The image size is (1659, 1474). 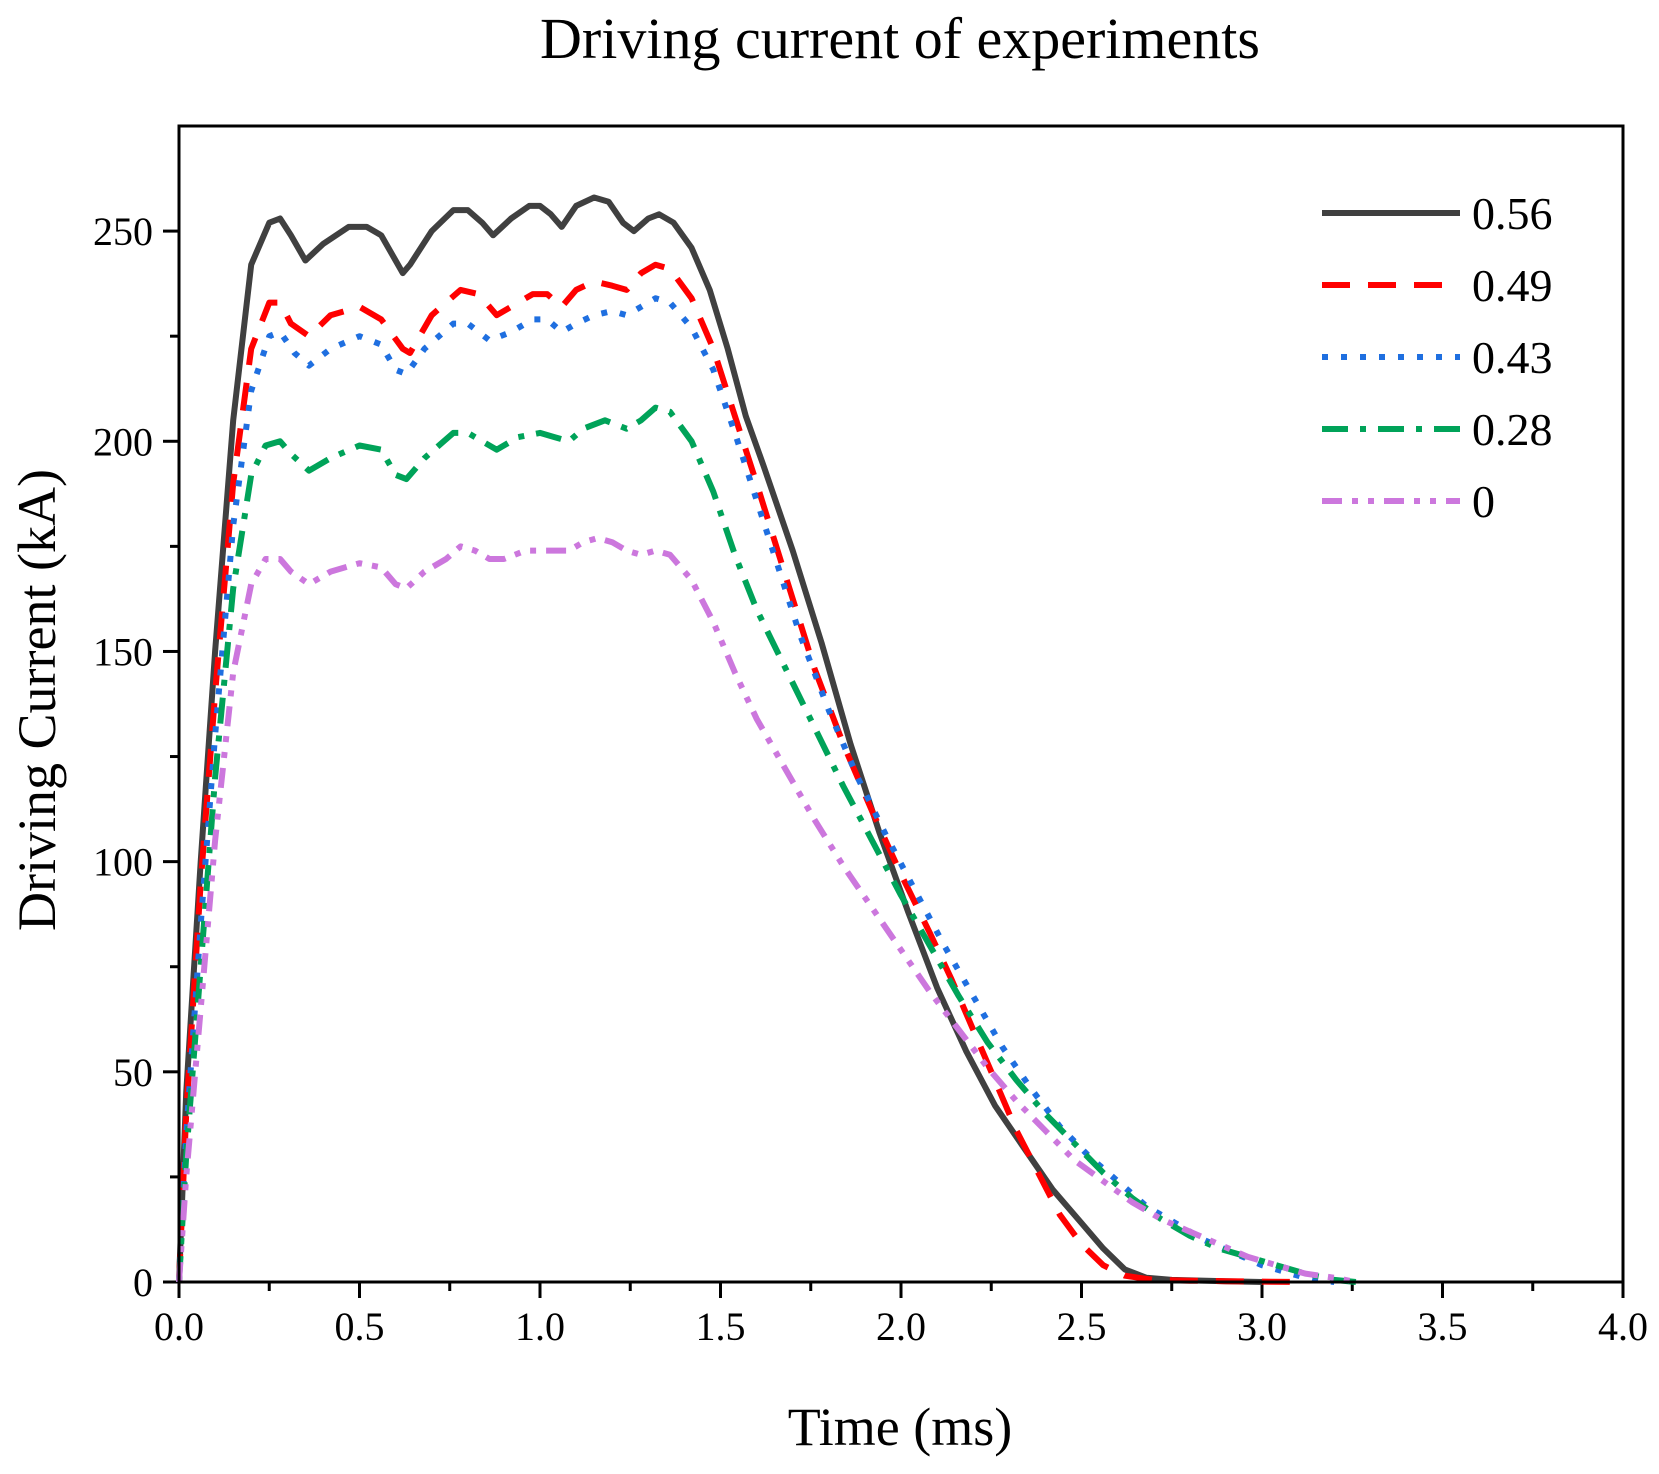 What do you see at coordinates (179, 1326) in the screenshot?
I see `x-tick-label: 0.0` at bounding box center [179, 1326].